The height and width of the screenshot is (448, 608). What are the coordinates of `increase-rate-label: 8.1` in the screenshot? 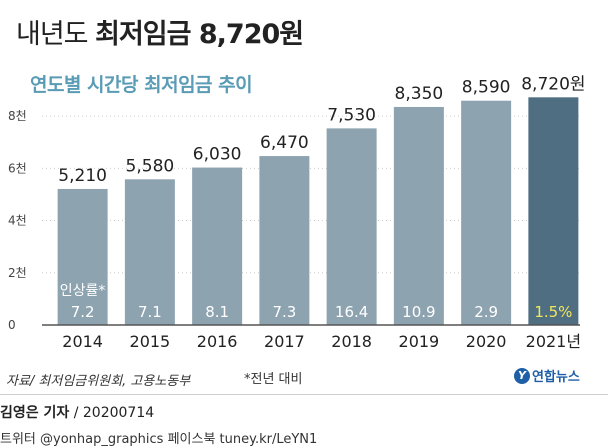 It's located at (217, 312).